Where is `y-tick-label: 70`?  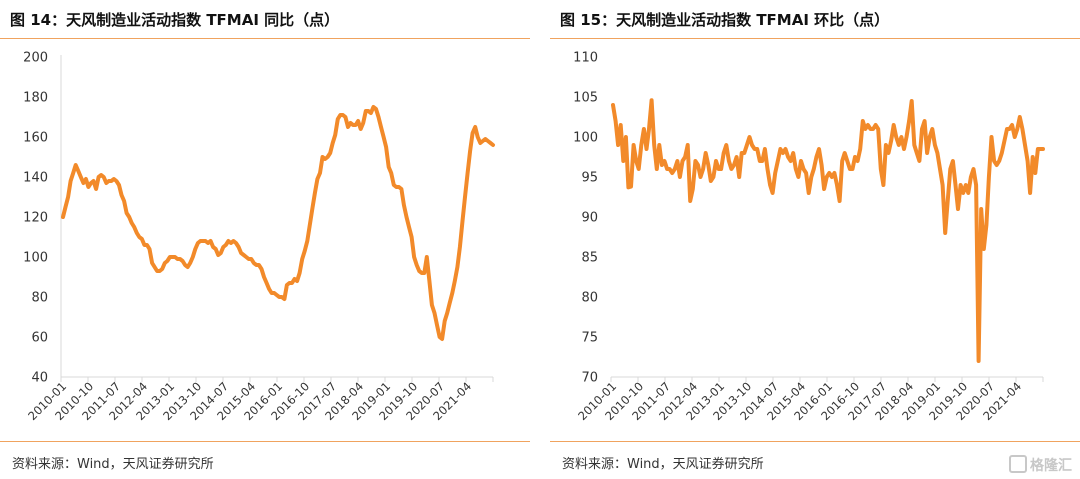 y-tick-label: 70 is located at coordinates (589, 378).